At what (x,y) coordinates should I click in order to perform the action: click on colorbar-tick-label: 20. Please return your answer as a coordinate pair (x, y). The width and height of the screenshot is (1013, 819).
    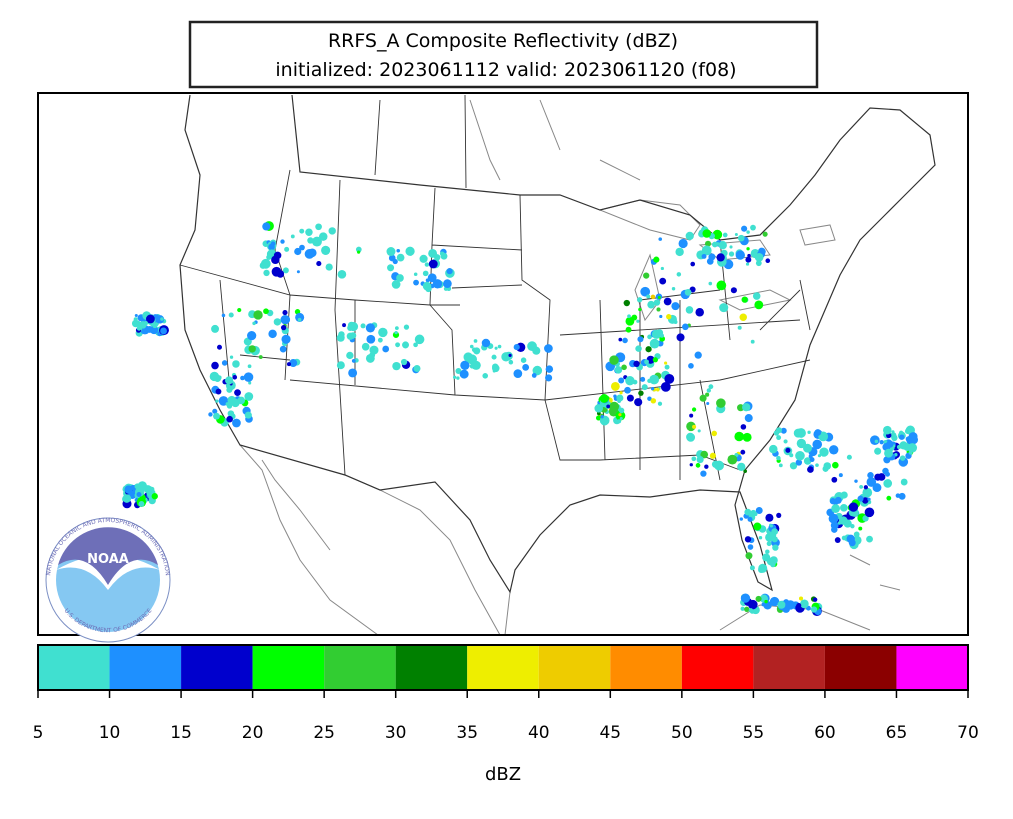
    Looking at the image, I should click on (253, 733).